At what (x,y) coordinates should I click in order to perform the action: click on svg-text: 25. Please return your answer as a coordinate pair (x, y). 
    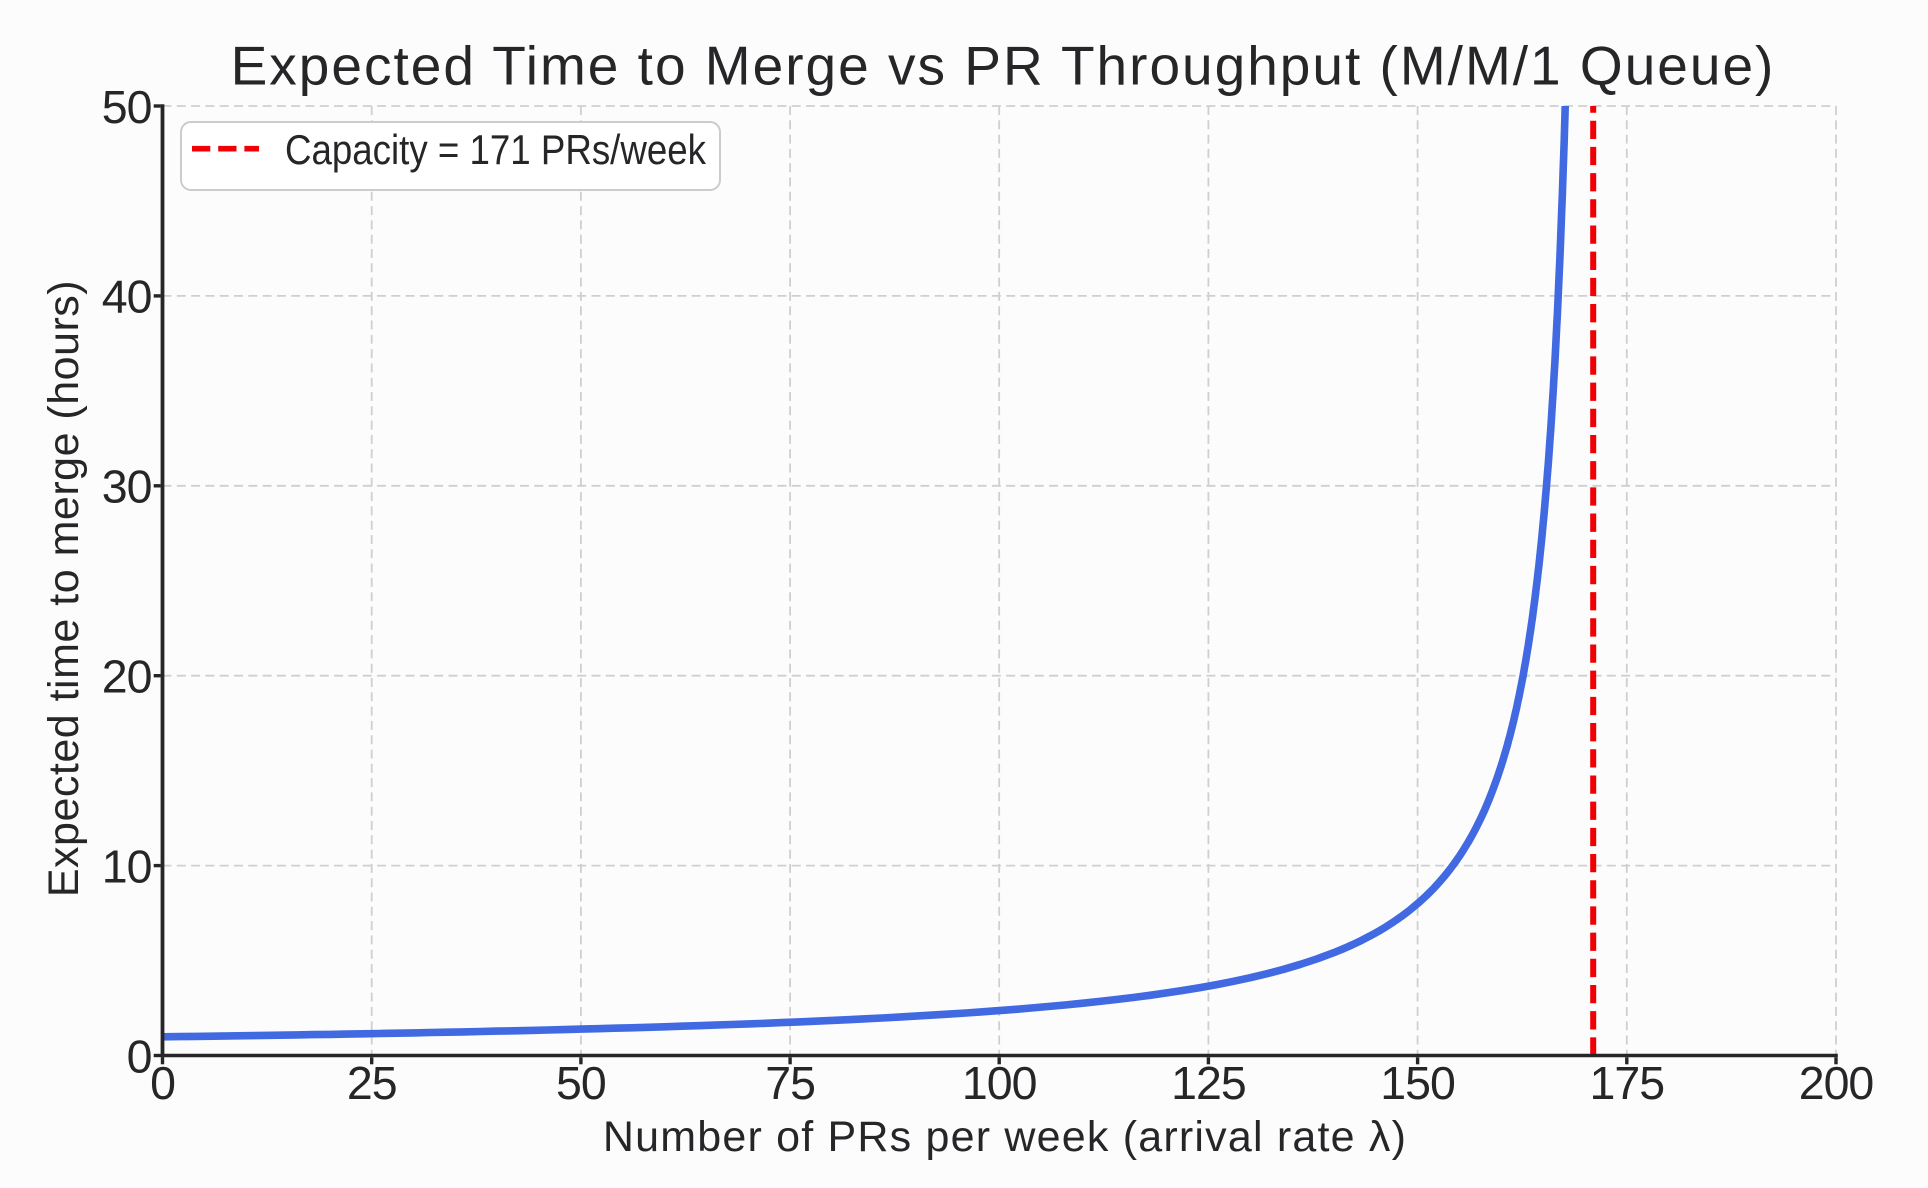
    Looking at the image, I should click on (372, 1083).